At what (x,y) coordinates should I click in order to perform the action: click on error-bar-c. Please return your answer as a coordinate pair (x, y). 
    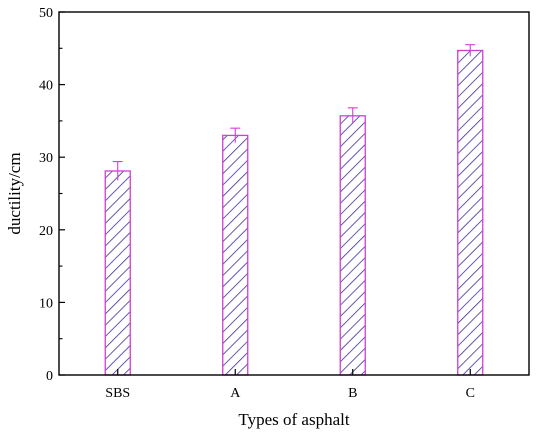
    Looking at the image, I should click on (470, 50).